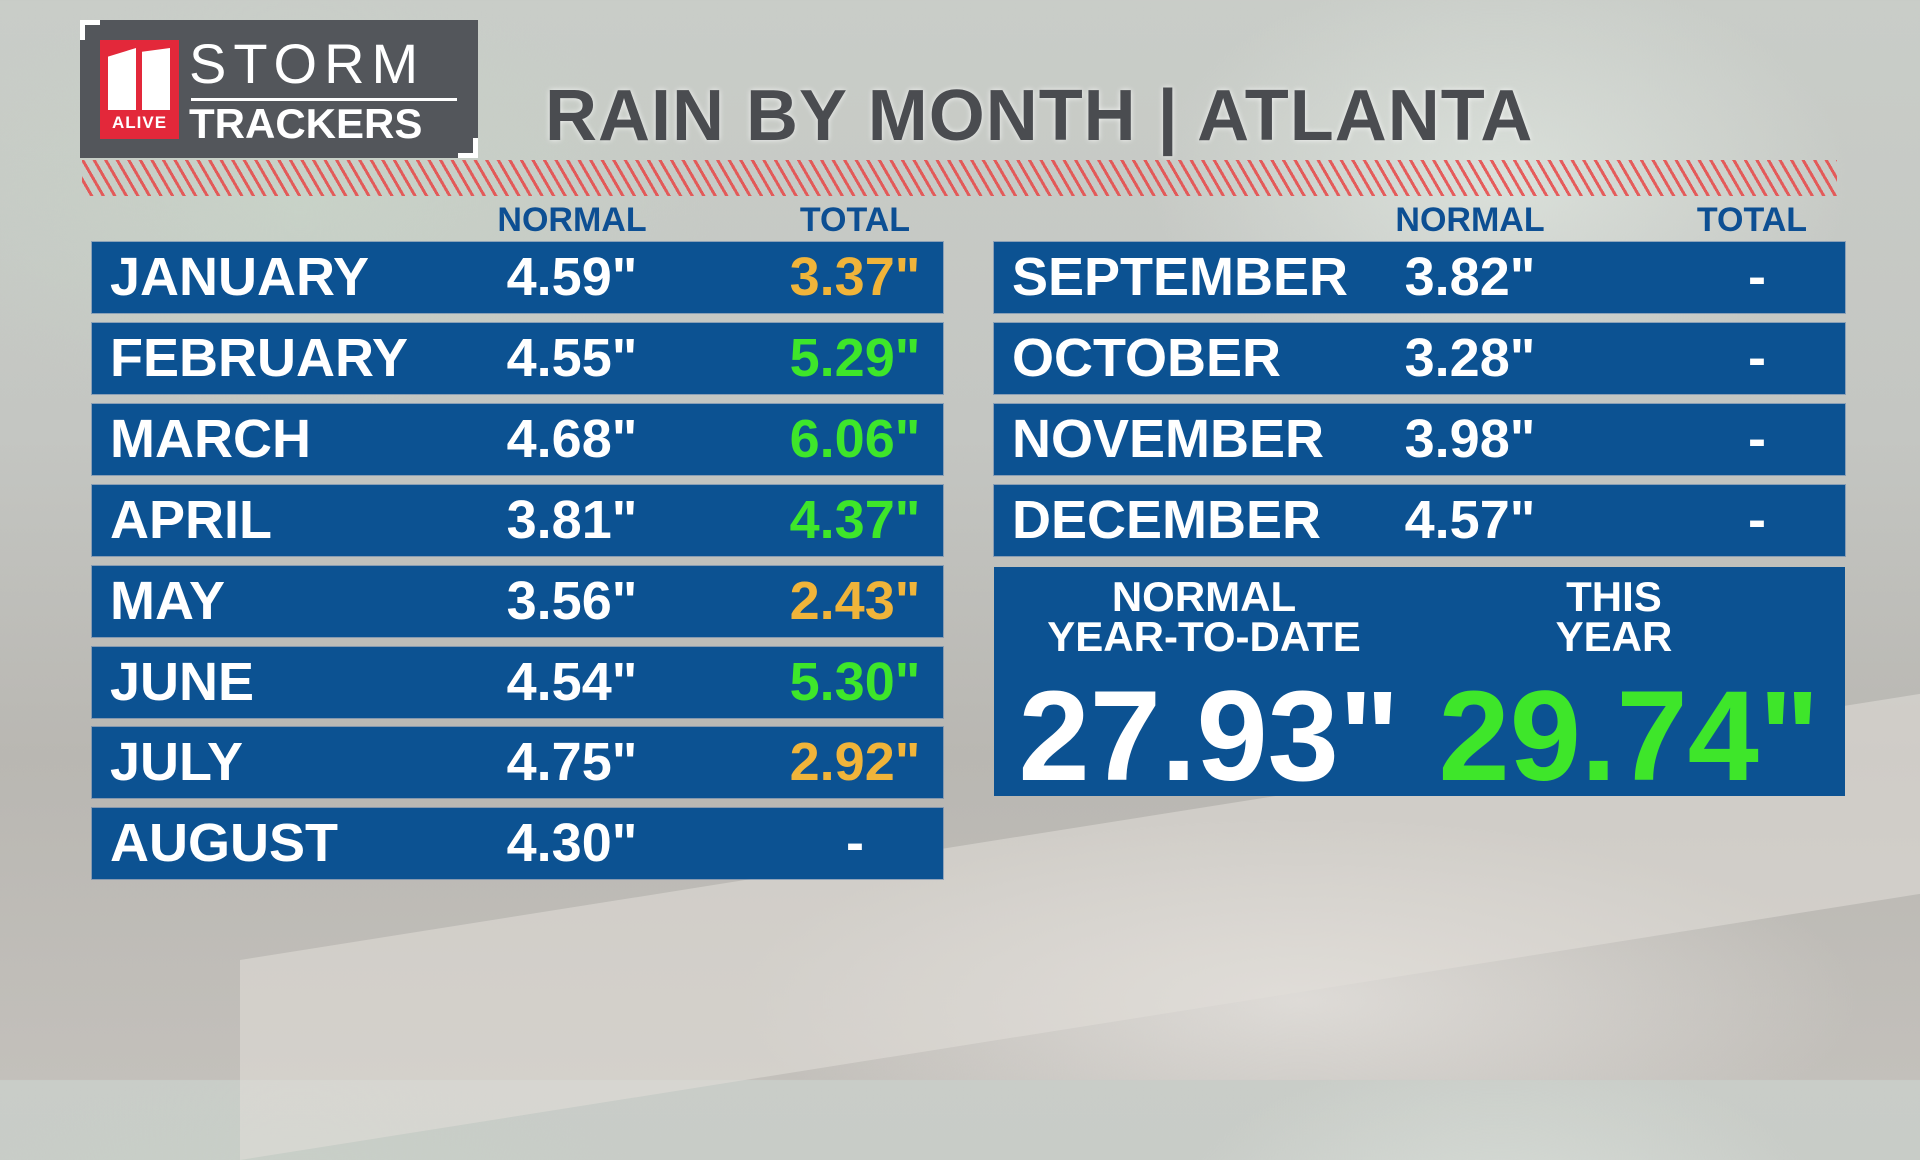  What do you see at coordinates (1470, 277) in the screenshot?
I see `normal-value: 3.82"` at bounding box center [1470, 277].